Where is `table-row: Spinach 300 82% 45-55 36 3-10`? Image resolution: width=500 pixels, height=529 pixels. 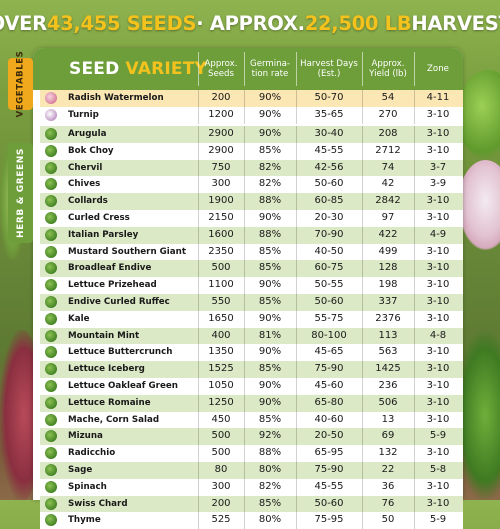 table-row: Spinach 300 82% 45-55 36 3-10 is located at coordinates (251, 487).